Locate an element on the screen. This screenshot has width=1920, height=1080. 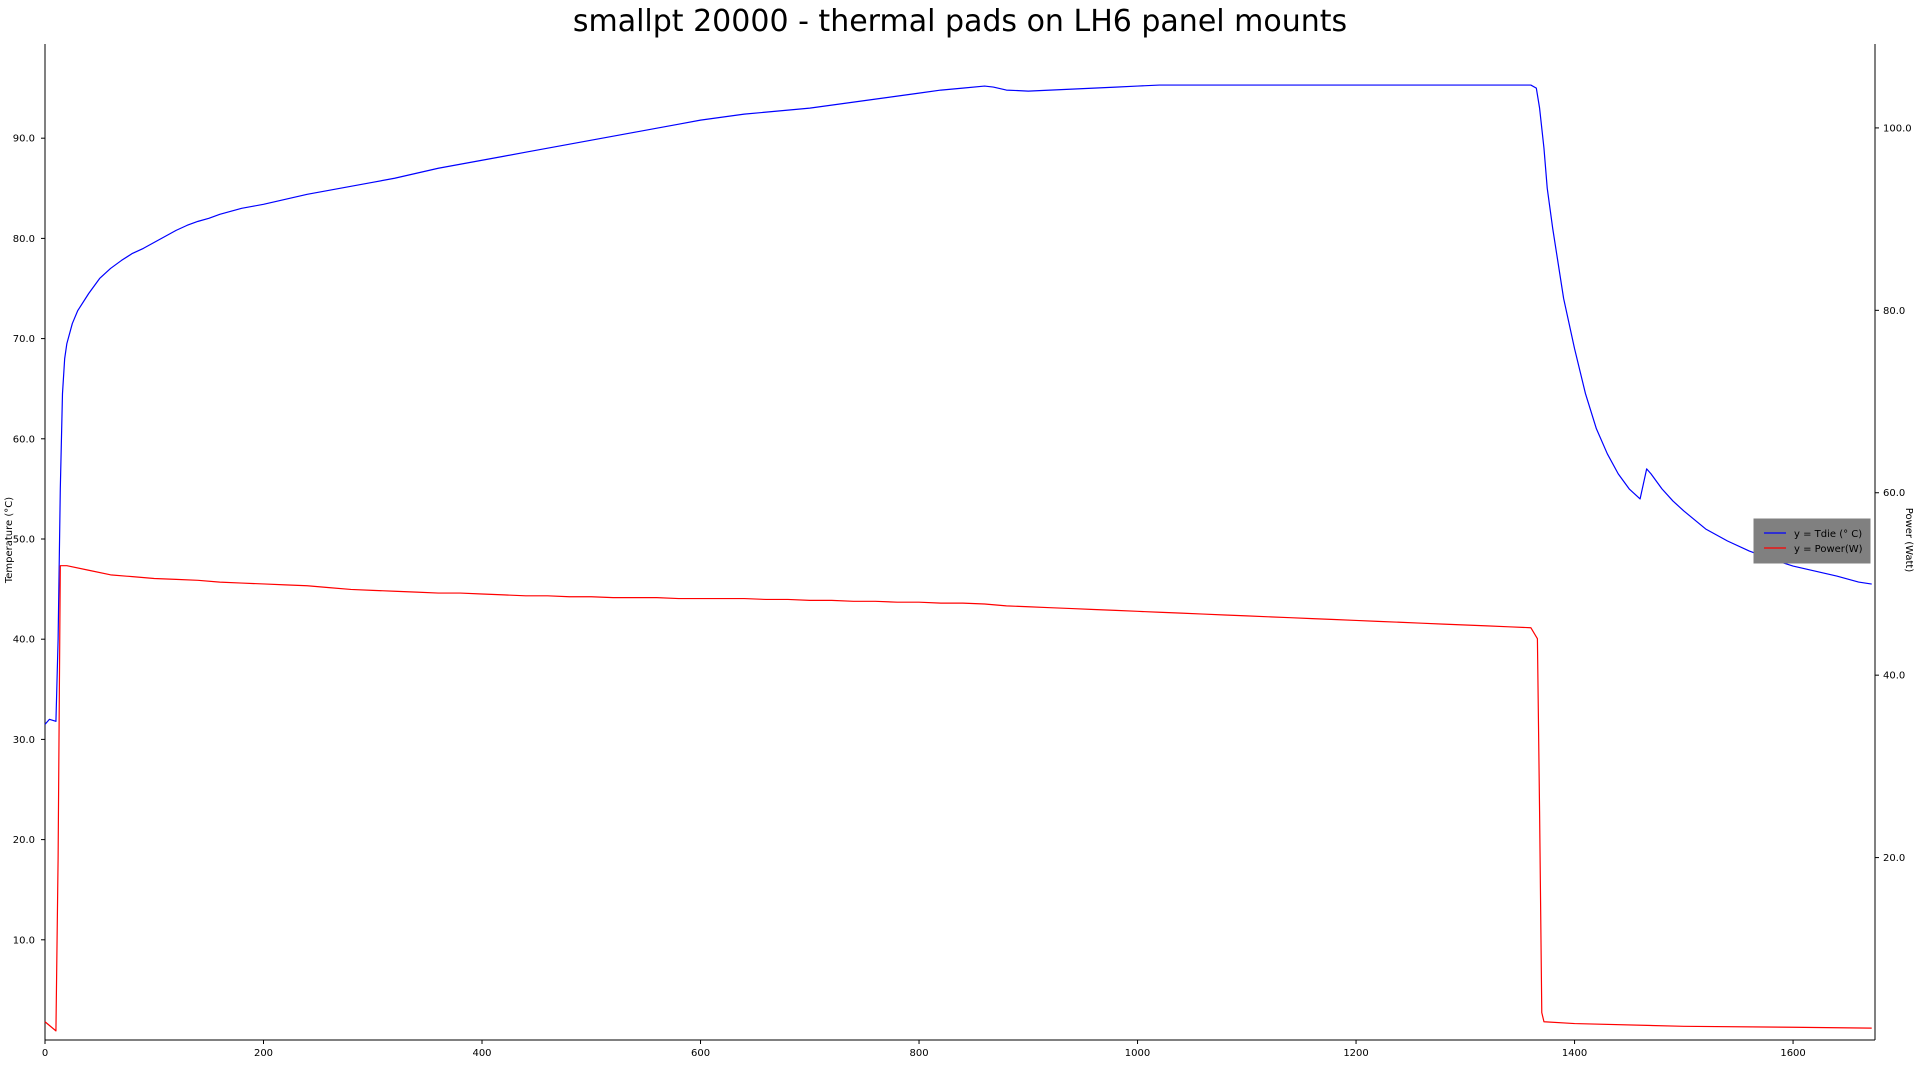
legend: y = Tdie (° C) y = Power(W) is located at coordinates (1812, 541).